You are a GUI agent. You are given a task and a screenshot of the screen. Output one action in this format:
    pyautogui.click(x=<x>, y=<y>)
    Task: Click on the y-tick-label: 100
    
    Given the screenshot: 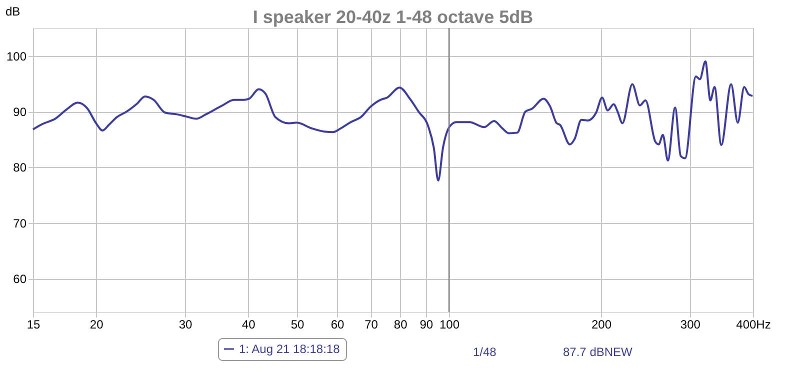 What is the action you would take?
    pyautogui.click(x=16, y=56)
    